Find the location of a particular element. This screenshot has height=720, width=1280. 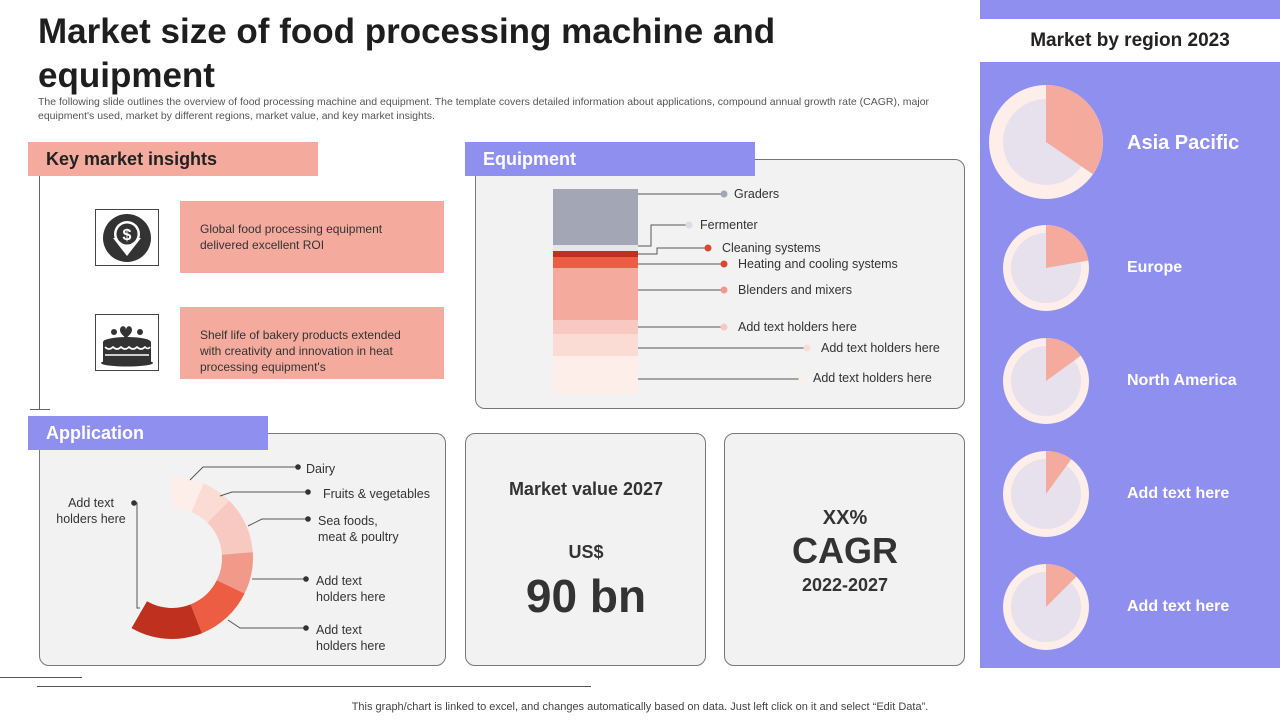

equipment-label-blenders: Blenders and mixers is located at coordinates (795, 290).